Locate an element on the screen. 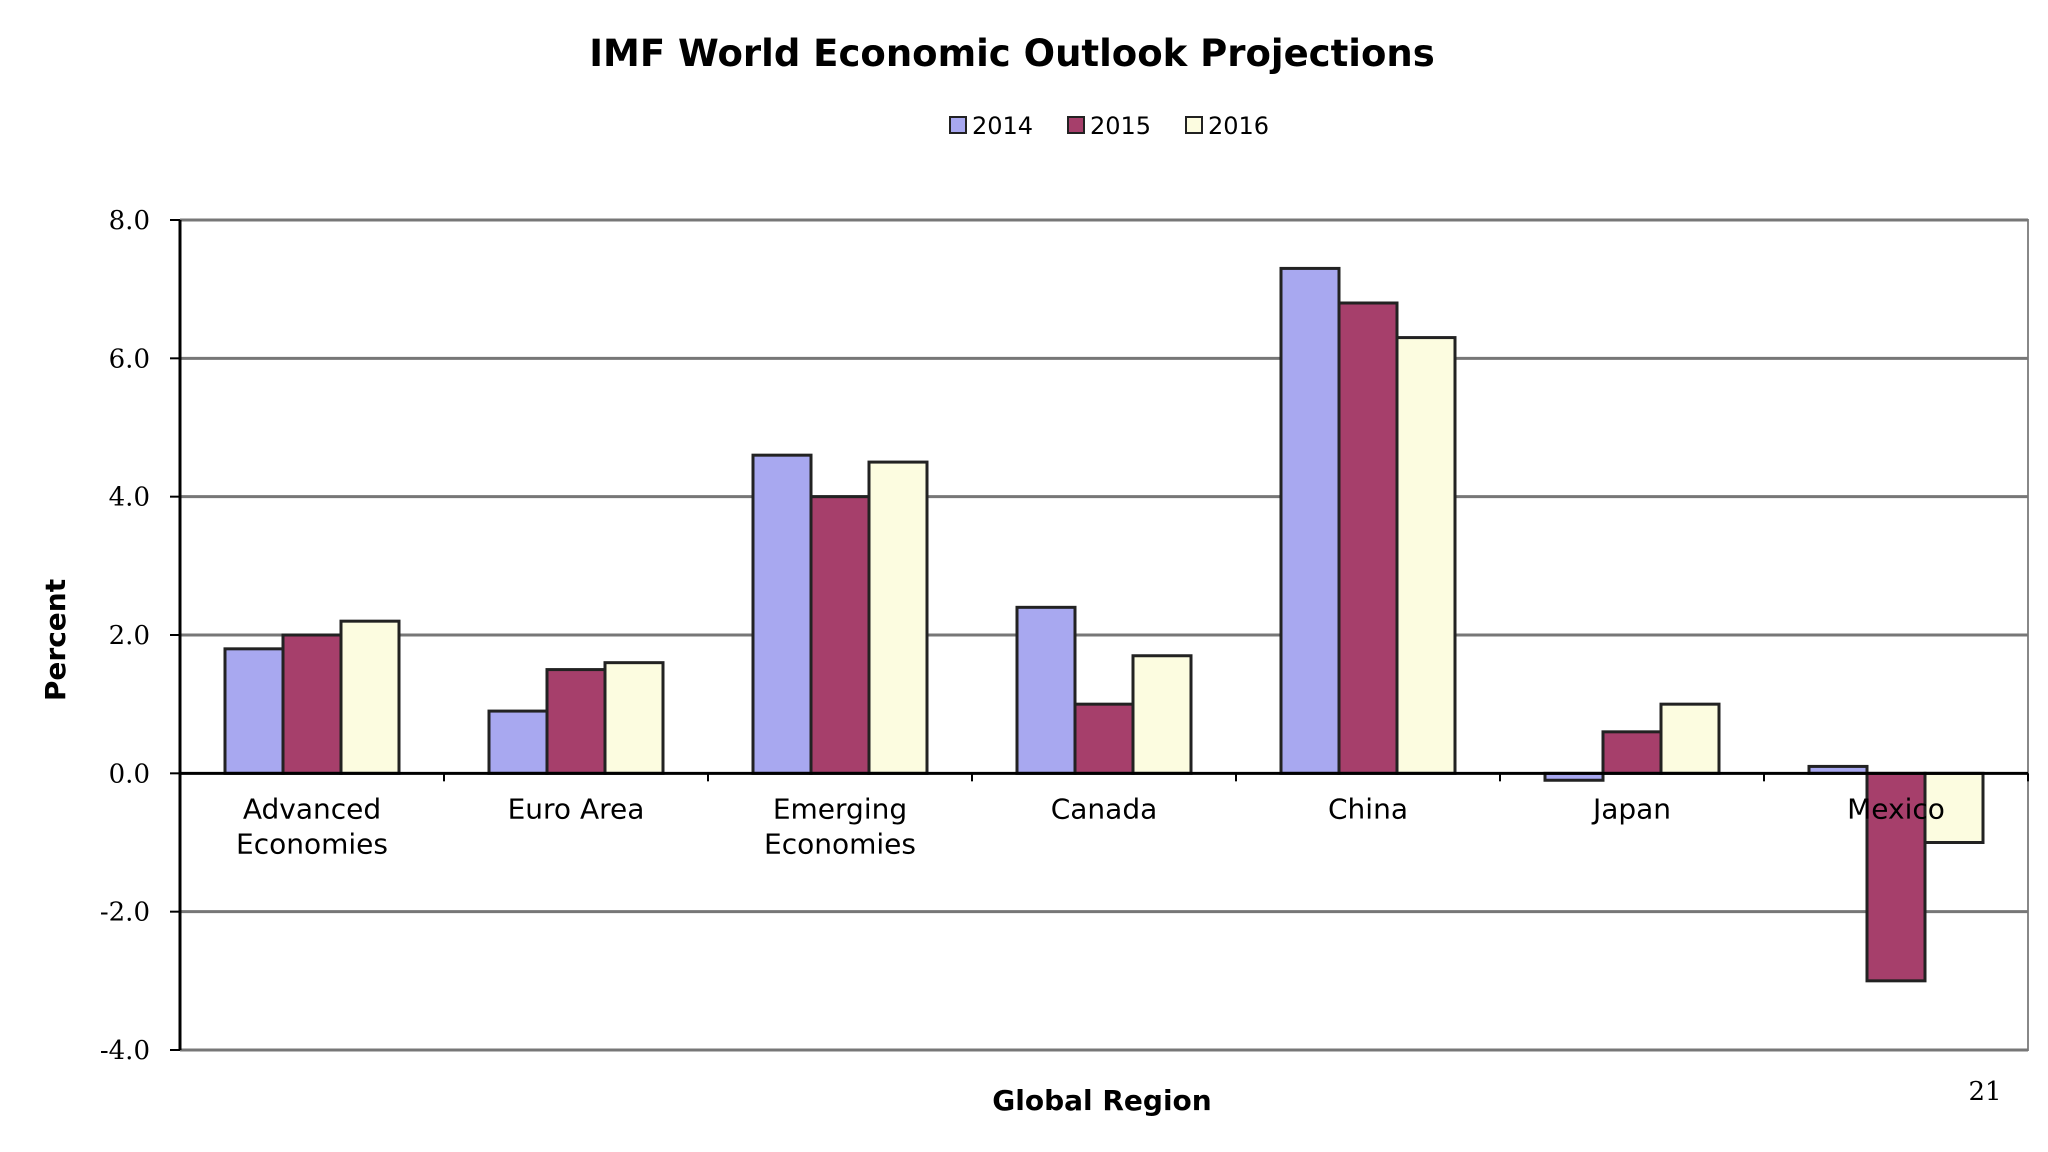 Image resolution: width=2048 pixels, height=1152 pixels. y-tick-label: -4.0 is located at coordinates (125, 1051).